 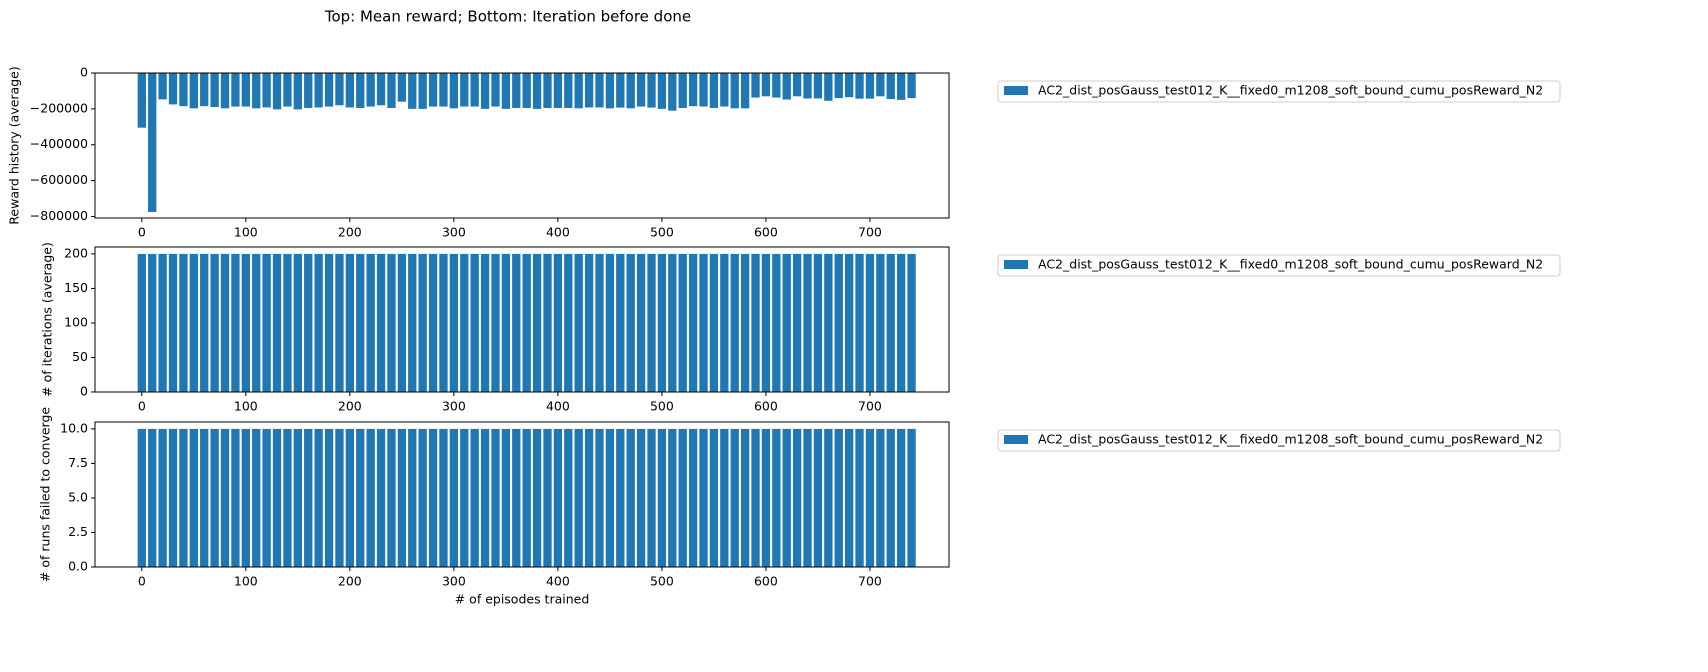 I want to click on x-tick-label: 200, so click(x=350, y=406).